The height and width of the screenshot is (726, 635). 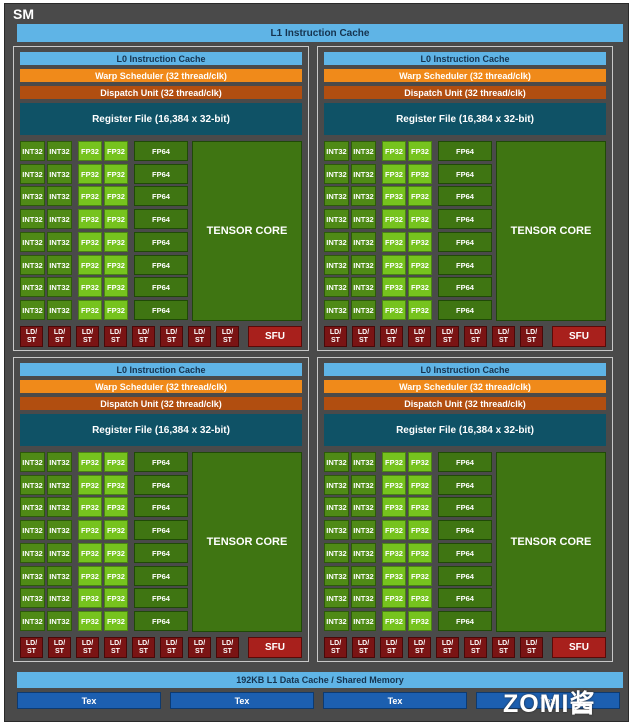 I want to click on tensor-core: TENSOR CORE, so click(x=247, y=542).